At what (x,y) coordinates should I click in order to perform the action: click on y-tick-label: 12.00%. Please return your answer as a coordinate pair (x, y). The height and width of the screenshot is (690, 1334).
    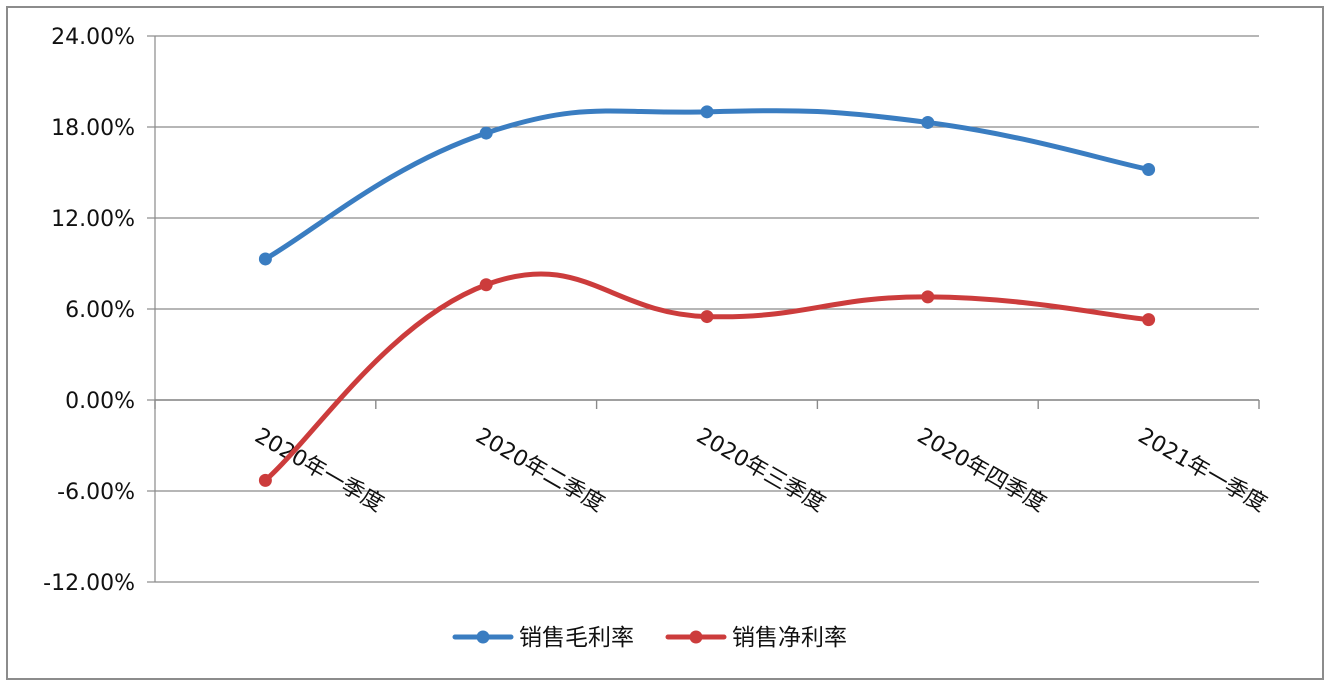
    Looking at the image, I should click on (93, 219).